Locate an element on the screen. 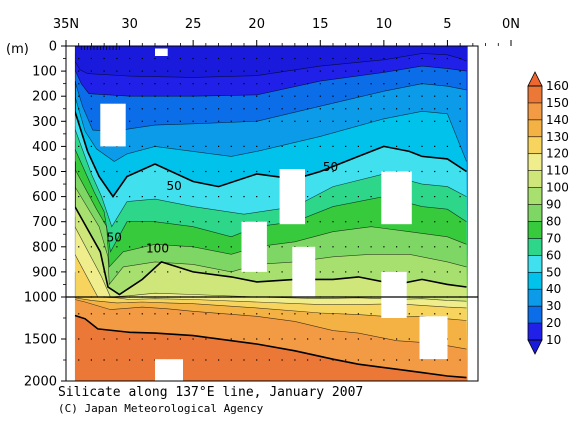 This screenshot has height=423, width=570. colorbar: 10 20 30 40 50 60 70 80 90 100 110 120 130 140 150 160 is located at coordinates (548, 213).